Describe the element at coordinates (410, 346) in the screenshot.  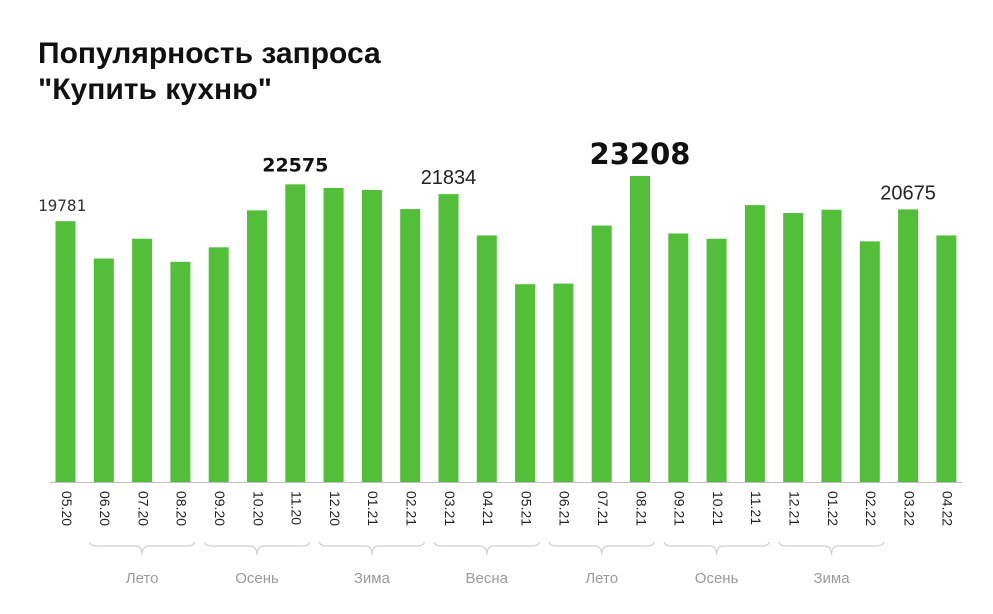
I see `bar-02.21` at that location.